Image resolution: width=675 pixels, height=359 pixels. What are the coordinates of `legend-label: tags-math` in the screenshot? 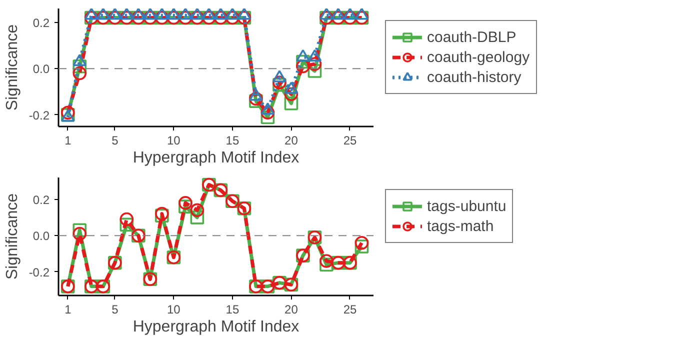 It's located at (460, 226).